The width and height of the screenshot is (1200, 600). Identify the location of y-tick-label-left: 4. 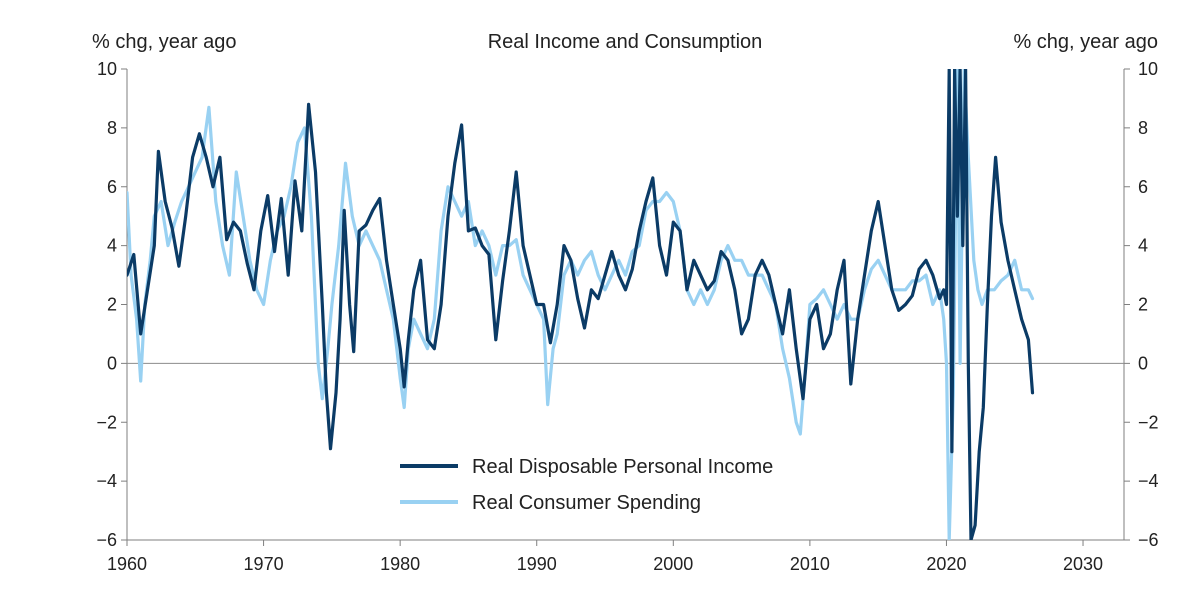
(112, 246).